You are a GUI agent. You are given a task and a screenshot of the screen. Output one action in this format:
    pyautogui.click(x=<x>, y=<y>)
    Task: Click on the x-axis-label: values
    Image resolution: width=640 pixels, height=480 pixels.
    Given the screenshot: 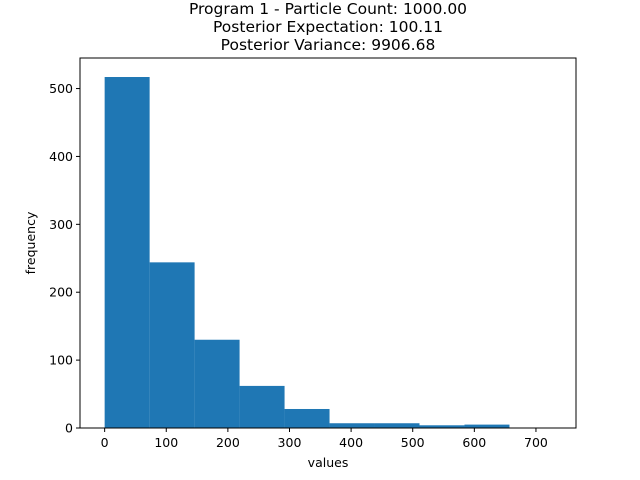 What is the action you would take?
    pyautogui.click(x=328, y=462)
    